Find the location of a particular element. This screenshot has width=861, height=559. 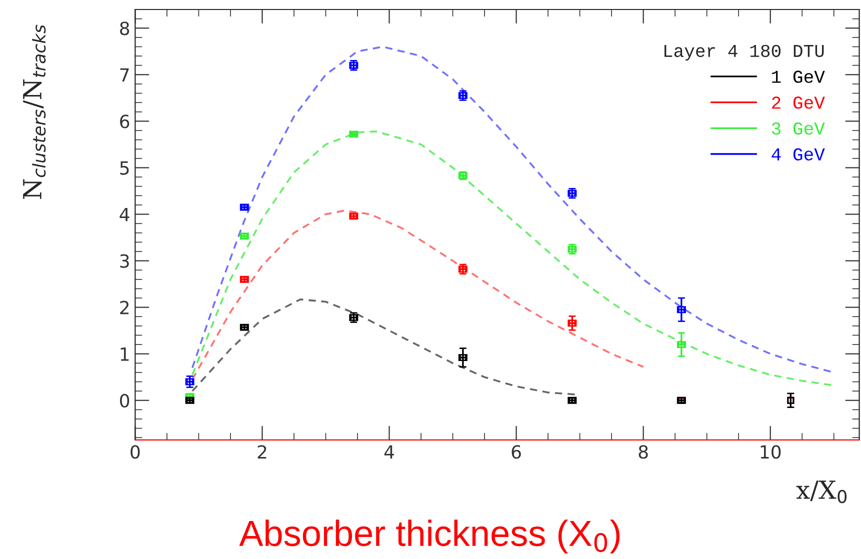

y-tick-label: 0 is located at coordinates (125, 401).